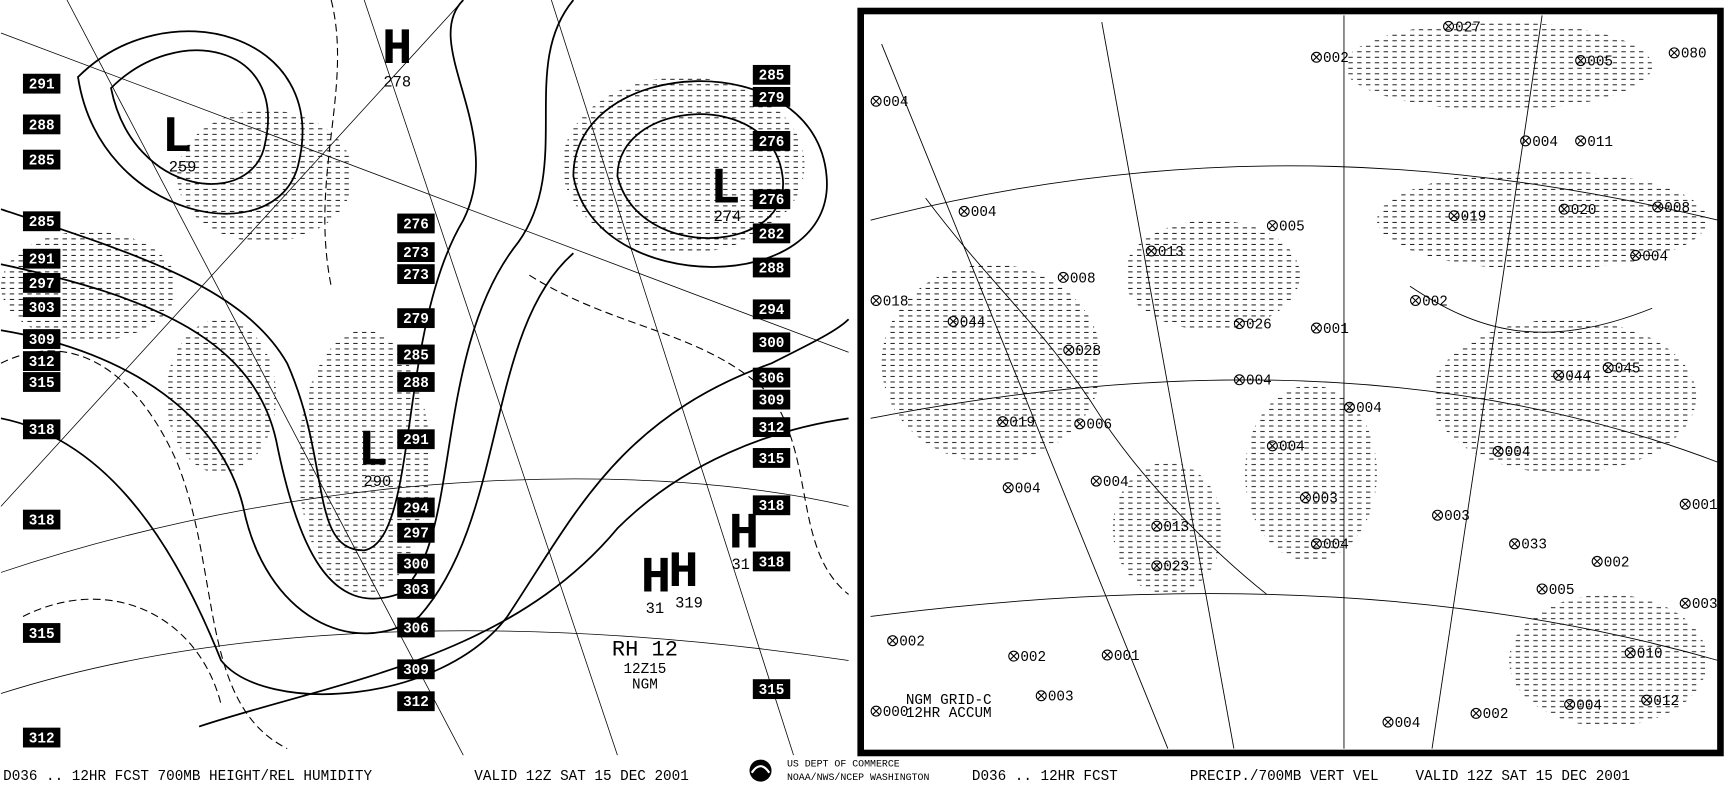 The width and height of the screenshot is (1728, 786). What do you see at coordinates (896, 302) in the screenshot?
I see `precip-value: 018` at bounding box center [896, 302].